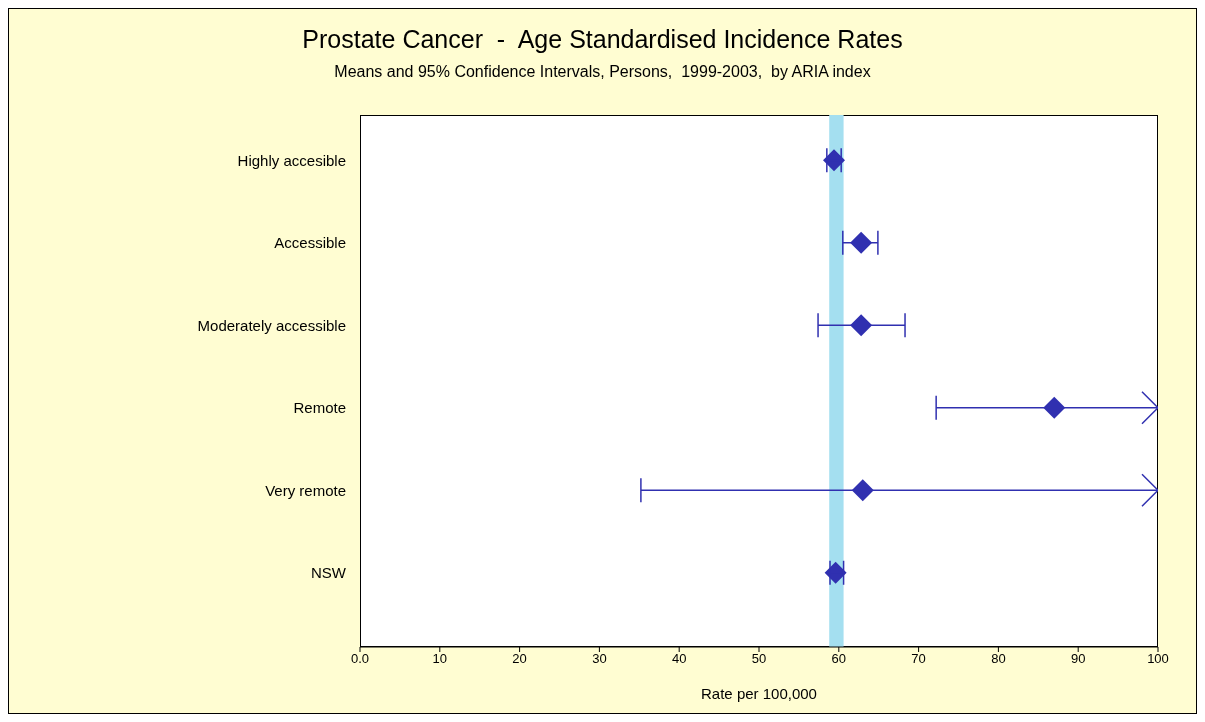  What do you see at coordinates (679, 659) in the screenshot?
I see `x-tick-label: 40` at bounding box center [679, 659].